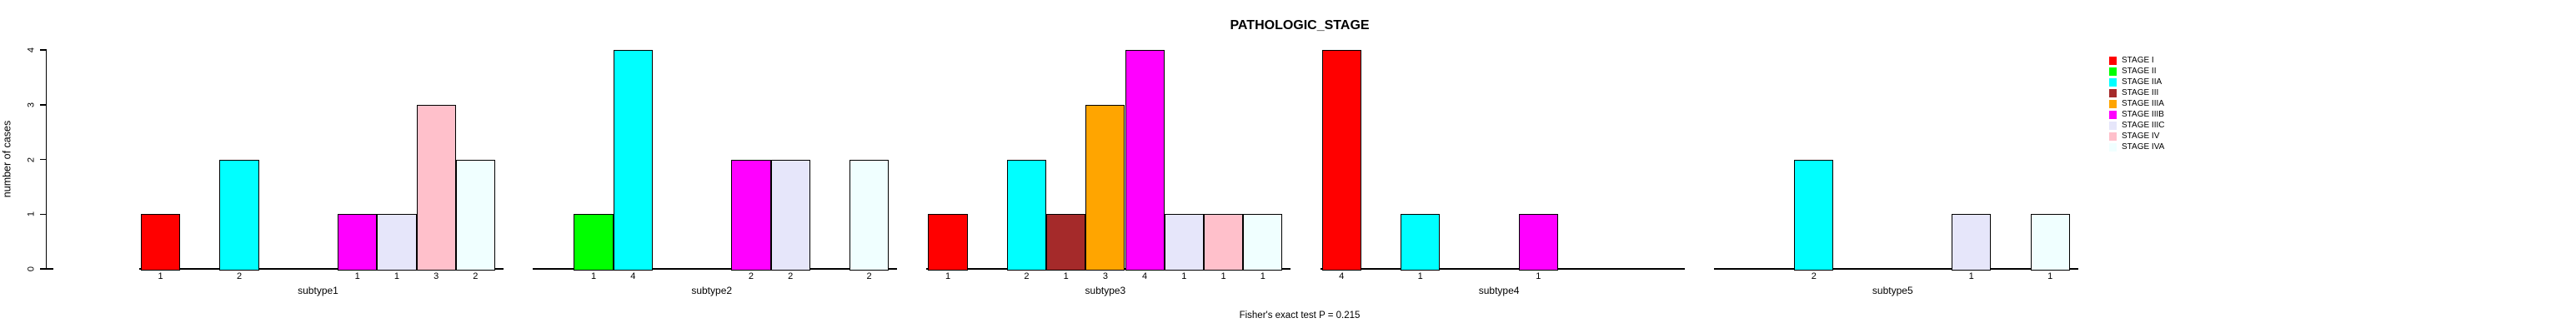  Describe the element at coordinates (1892, 290) in the screenshot. I see `group-label: subtype5` at that location.